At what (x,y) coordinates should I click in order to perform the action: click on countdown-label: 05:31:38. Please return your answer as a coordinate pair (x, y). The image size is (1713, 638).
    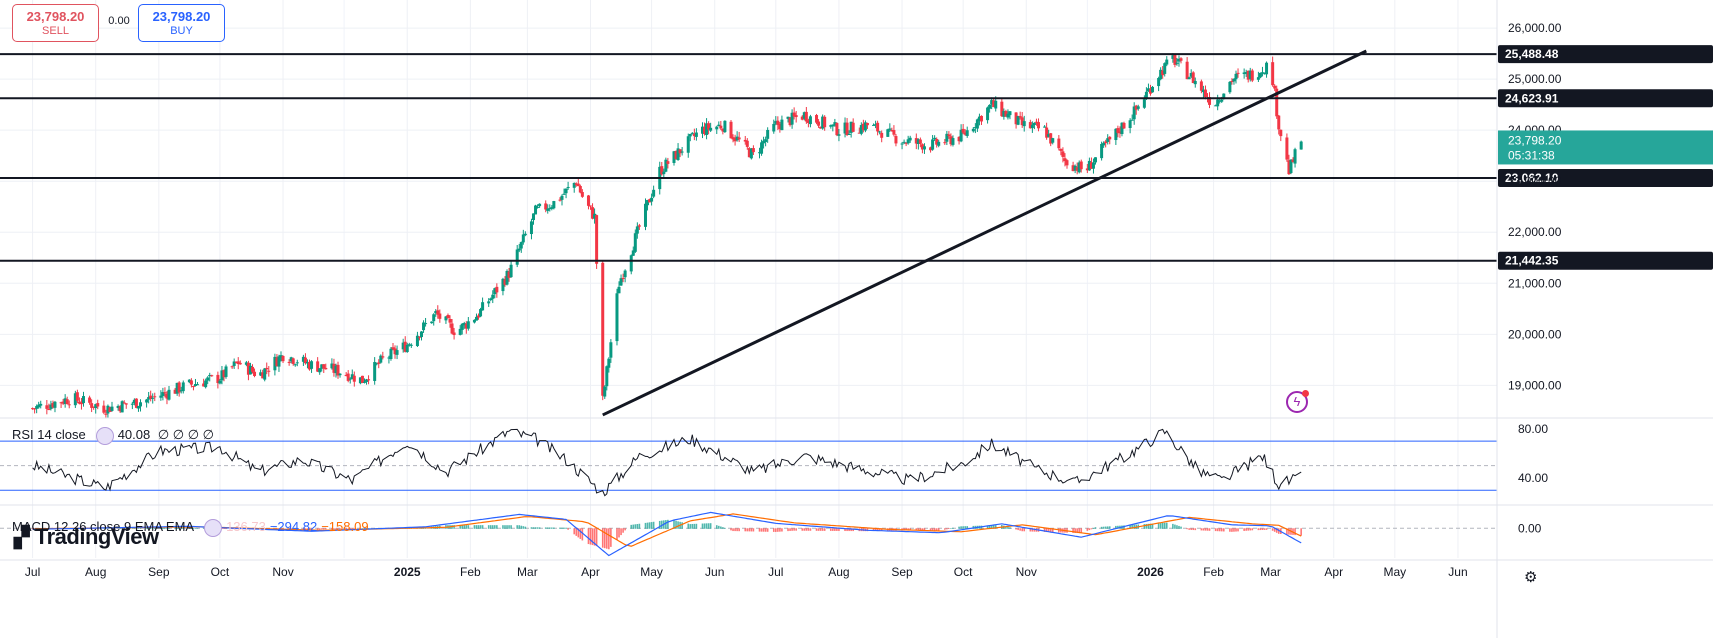
    Looking at the image, I should click on (1531, 155).